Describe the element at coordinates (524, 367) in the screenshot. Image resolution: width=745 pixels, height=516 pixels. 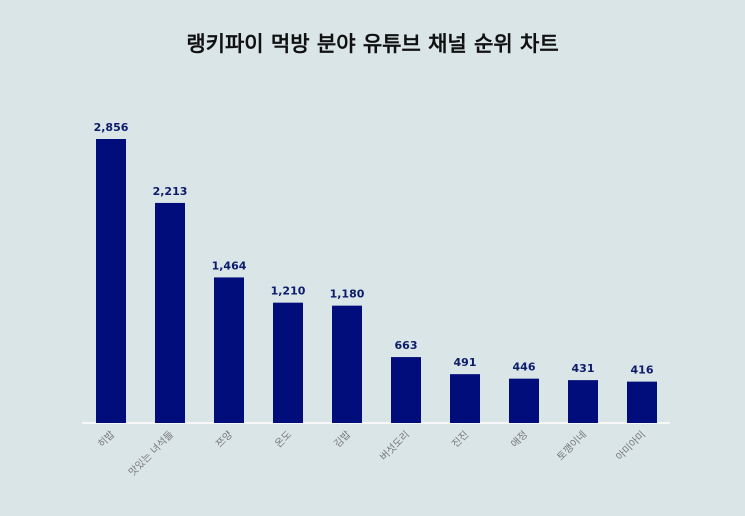
I see `value-label-8: 446` at that location.